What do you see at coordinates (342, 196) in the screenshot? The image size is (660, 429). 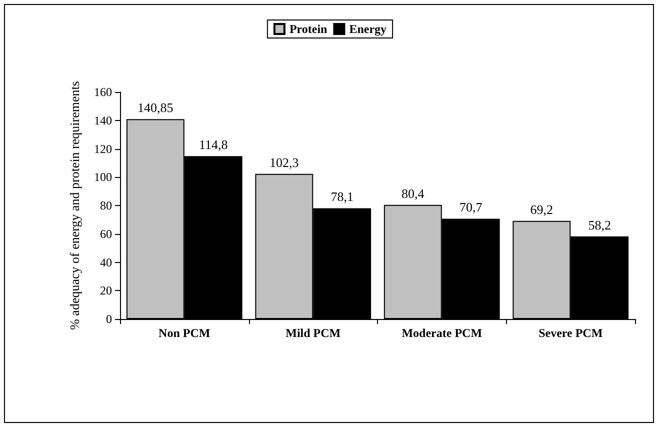 I see `data-label: 78,1` at bounding box center [342, 196].